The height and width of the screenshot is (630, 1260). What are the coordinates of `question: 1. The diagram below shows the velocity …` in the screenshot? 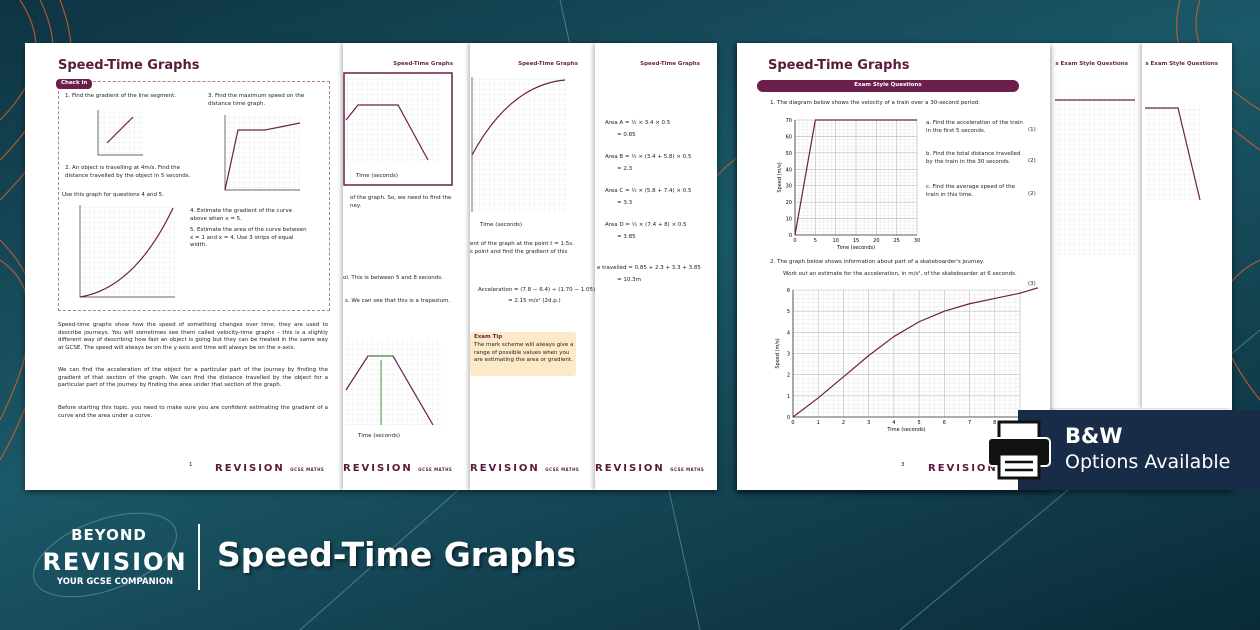 It's located at (875, 103).